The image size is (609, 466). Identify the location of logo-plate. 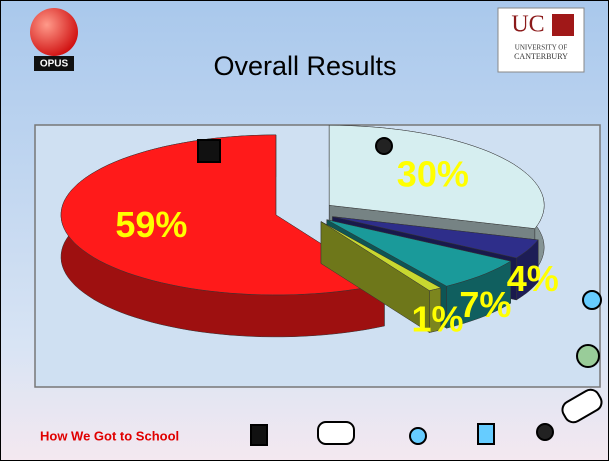
(54, 63).